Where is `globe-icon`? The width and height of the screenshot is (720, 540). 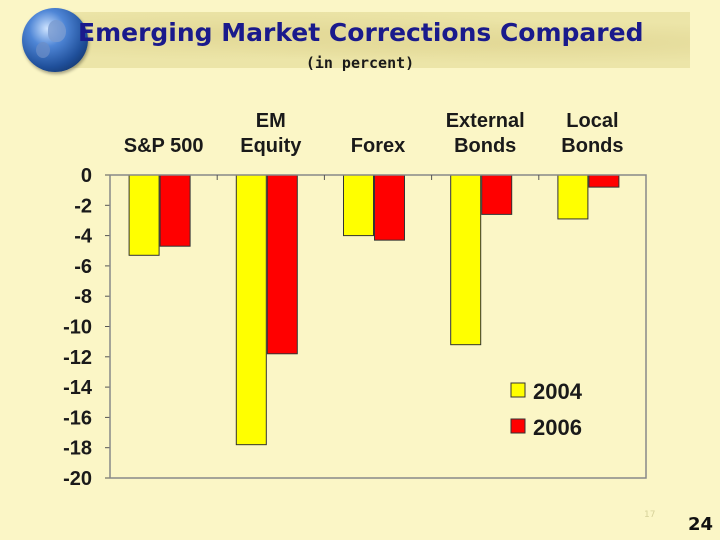 globe-icon is located at coordinates (55, 40).